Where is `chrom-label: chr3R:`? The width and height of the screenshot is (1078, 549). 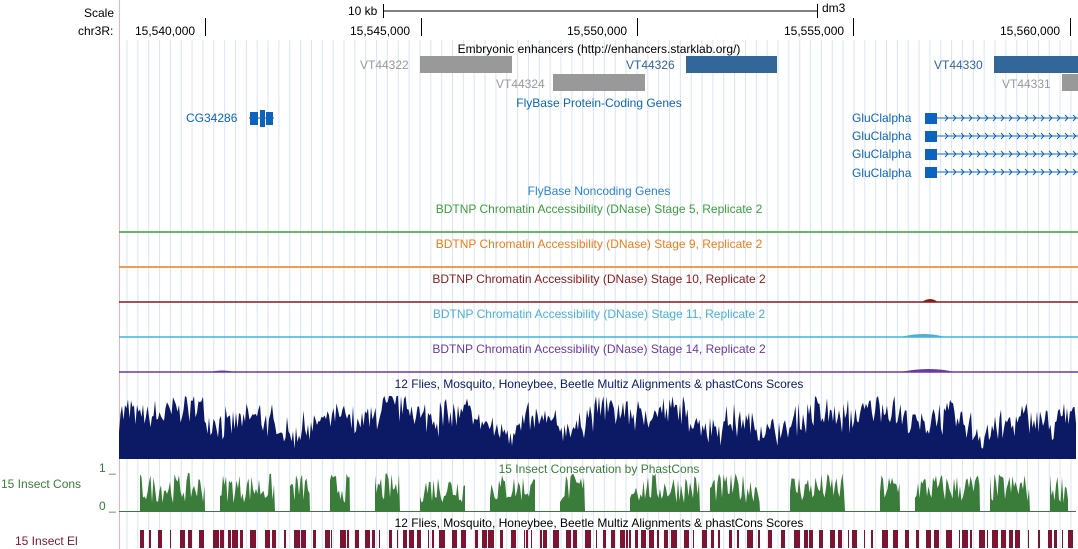 chrom-label: chr3R: is located at coordinates (96, 31).